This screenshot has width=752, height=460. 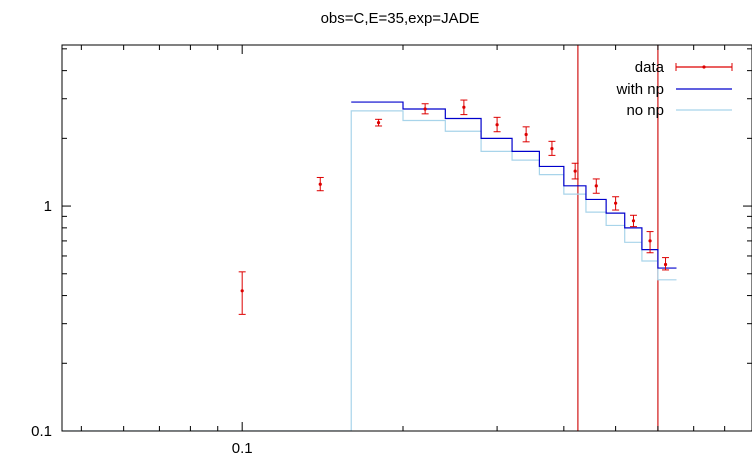 I want to click on y-tick-label: 1, so click(x=48, y=206).